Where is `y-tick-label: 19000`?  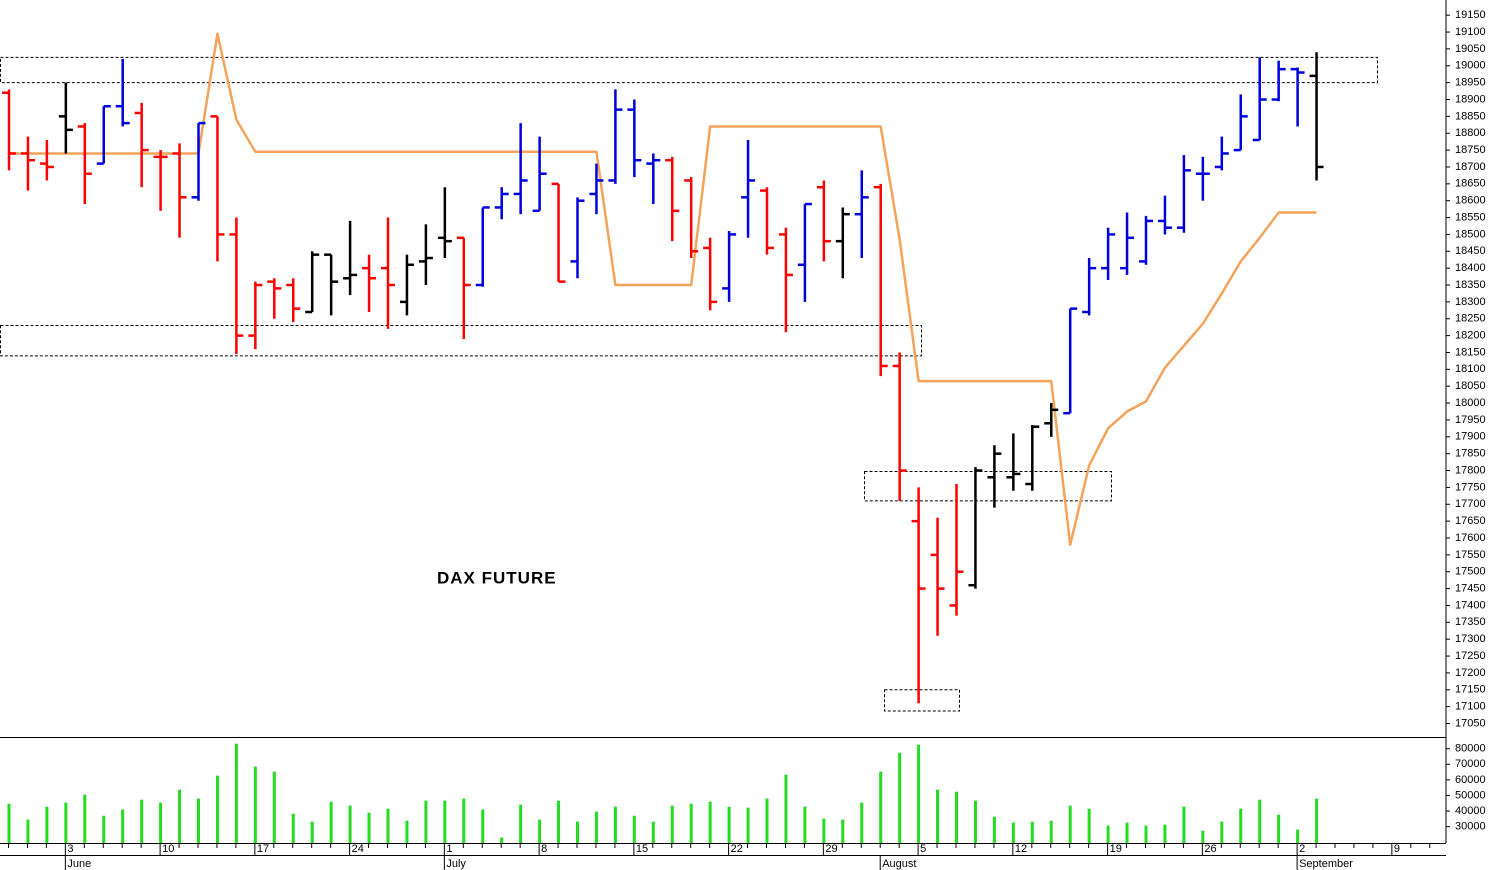 y-tick-label: 19000 is located at coordinates (1470, 66).